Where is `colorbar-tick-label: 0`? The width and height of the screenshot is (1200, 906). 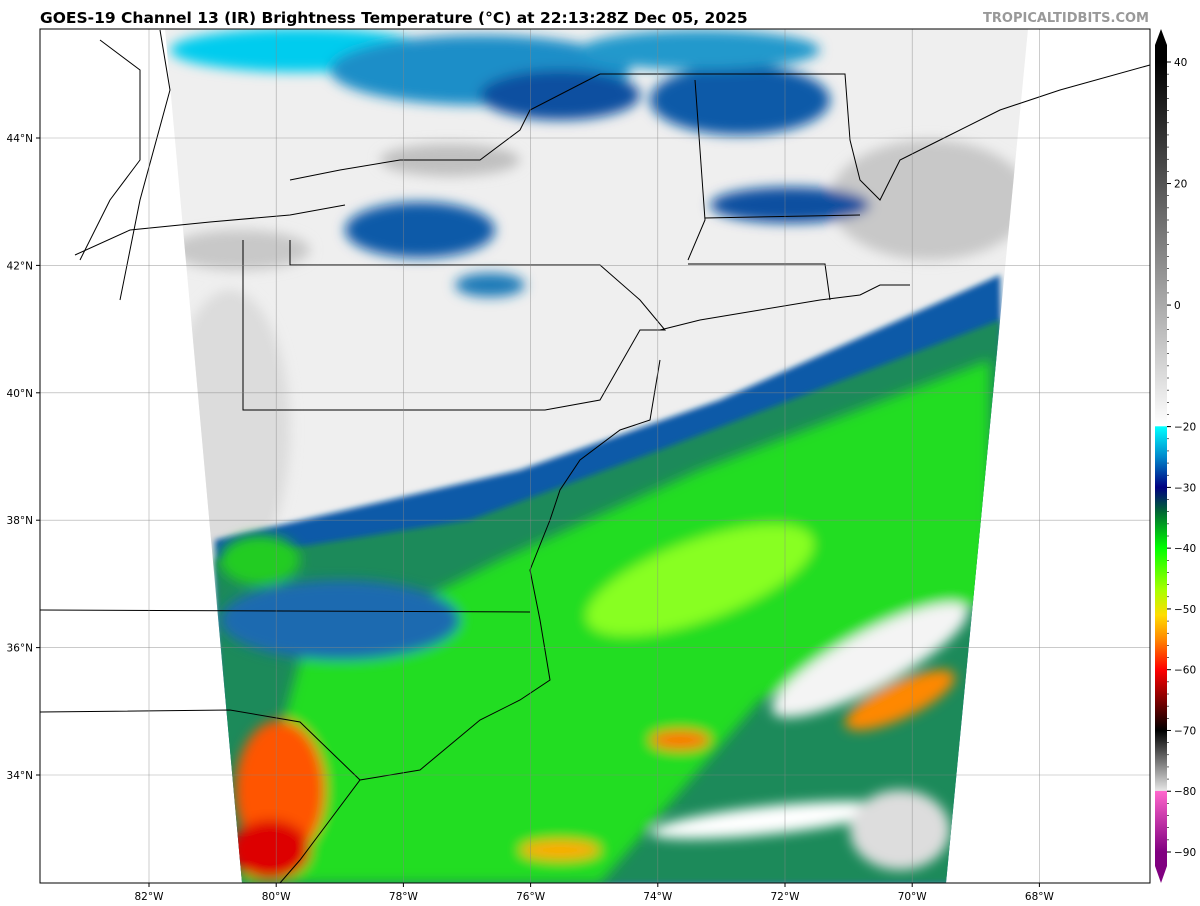
colorbar-tick-label: 0 is located at coordinates (1177, 306).